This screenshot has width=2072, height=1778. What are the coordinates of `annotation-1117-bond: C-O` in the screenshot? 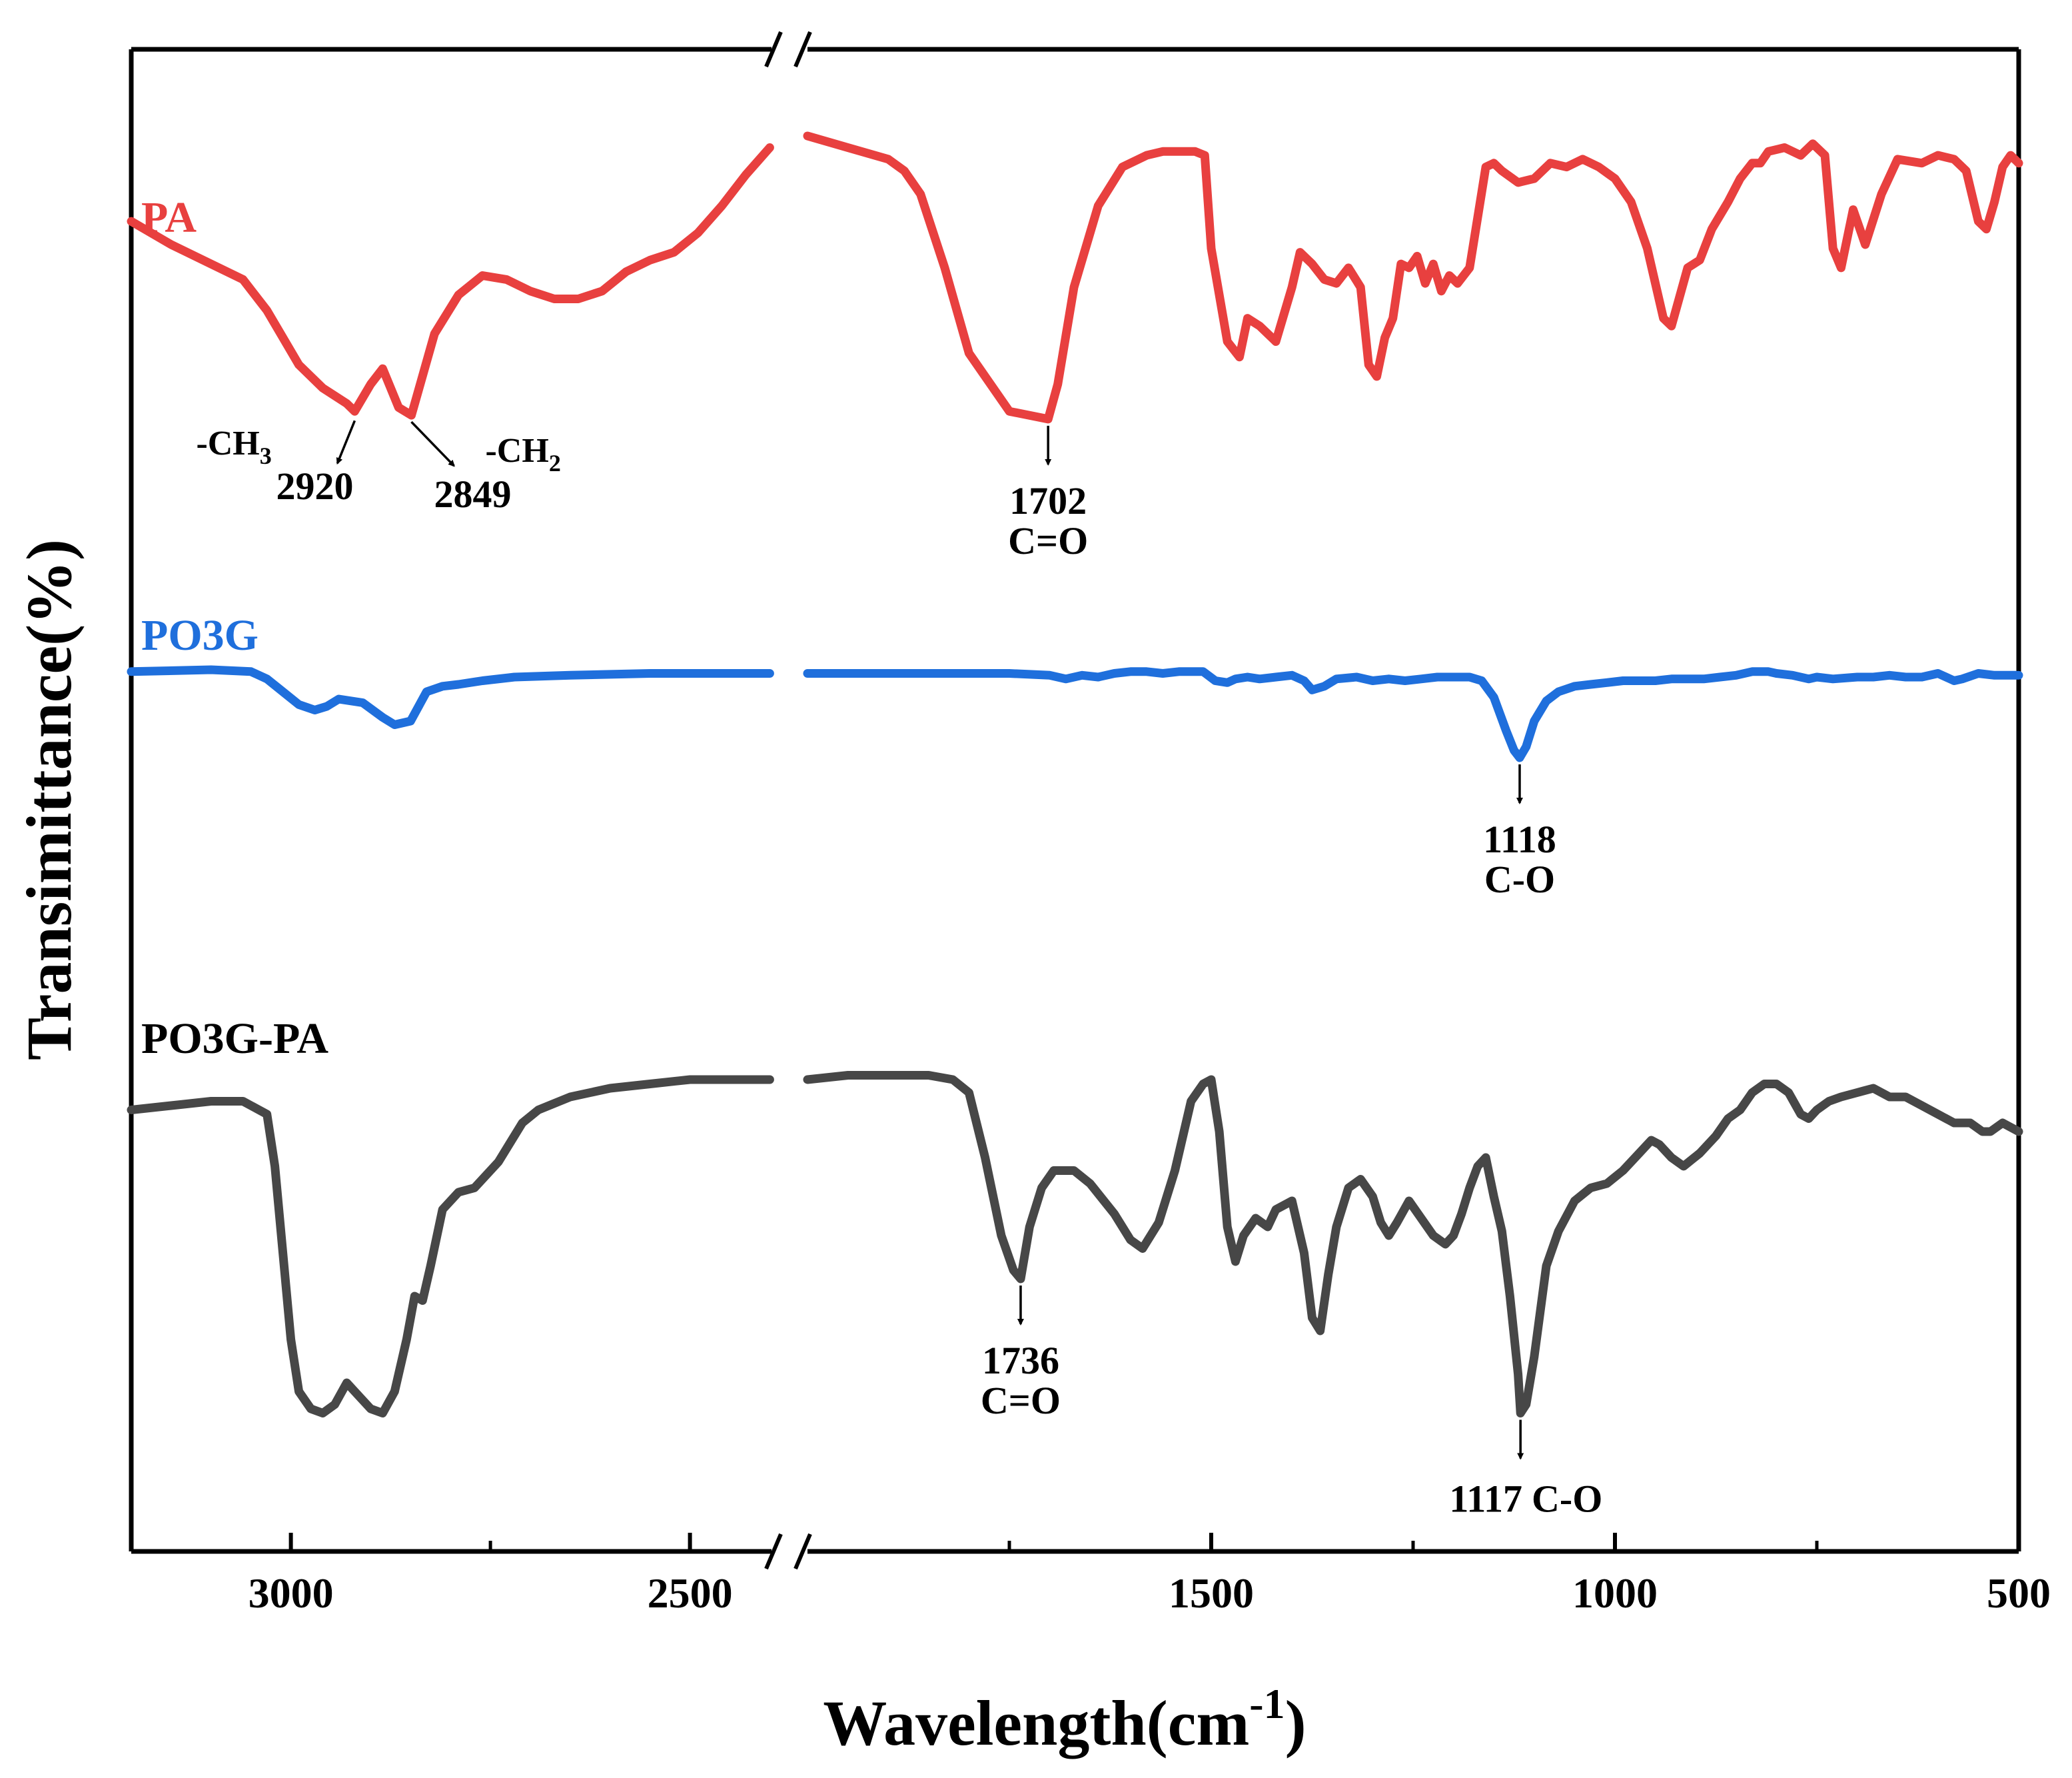 It's located at (1567, 1499).